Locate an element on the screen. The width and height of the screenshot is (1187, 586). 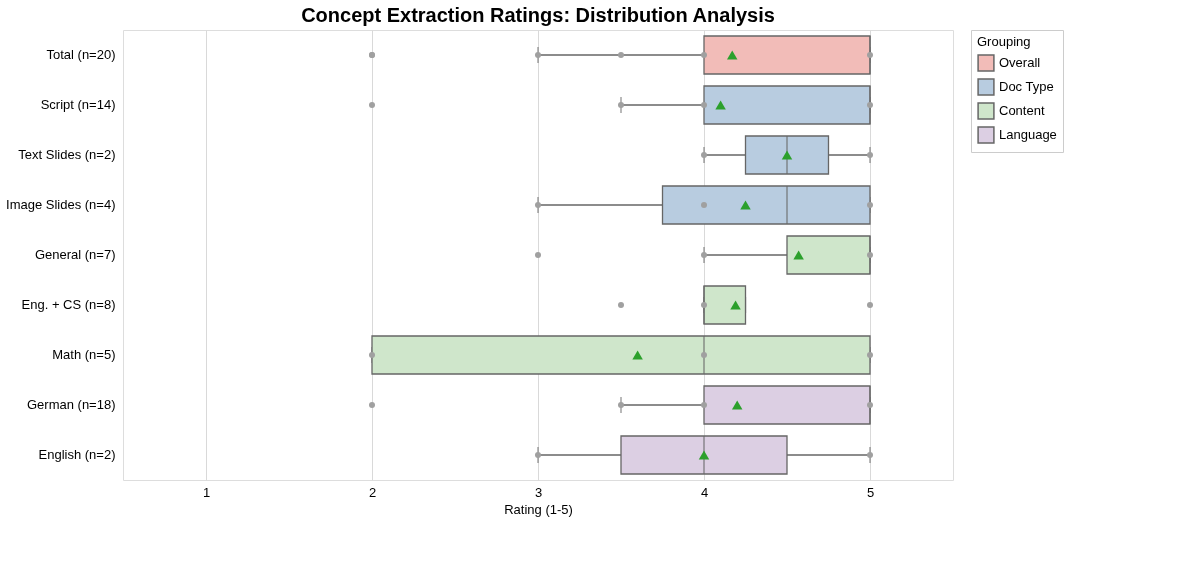
legend-label: Language is located at coordinates (1028, 134).